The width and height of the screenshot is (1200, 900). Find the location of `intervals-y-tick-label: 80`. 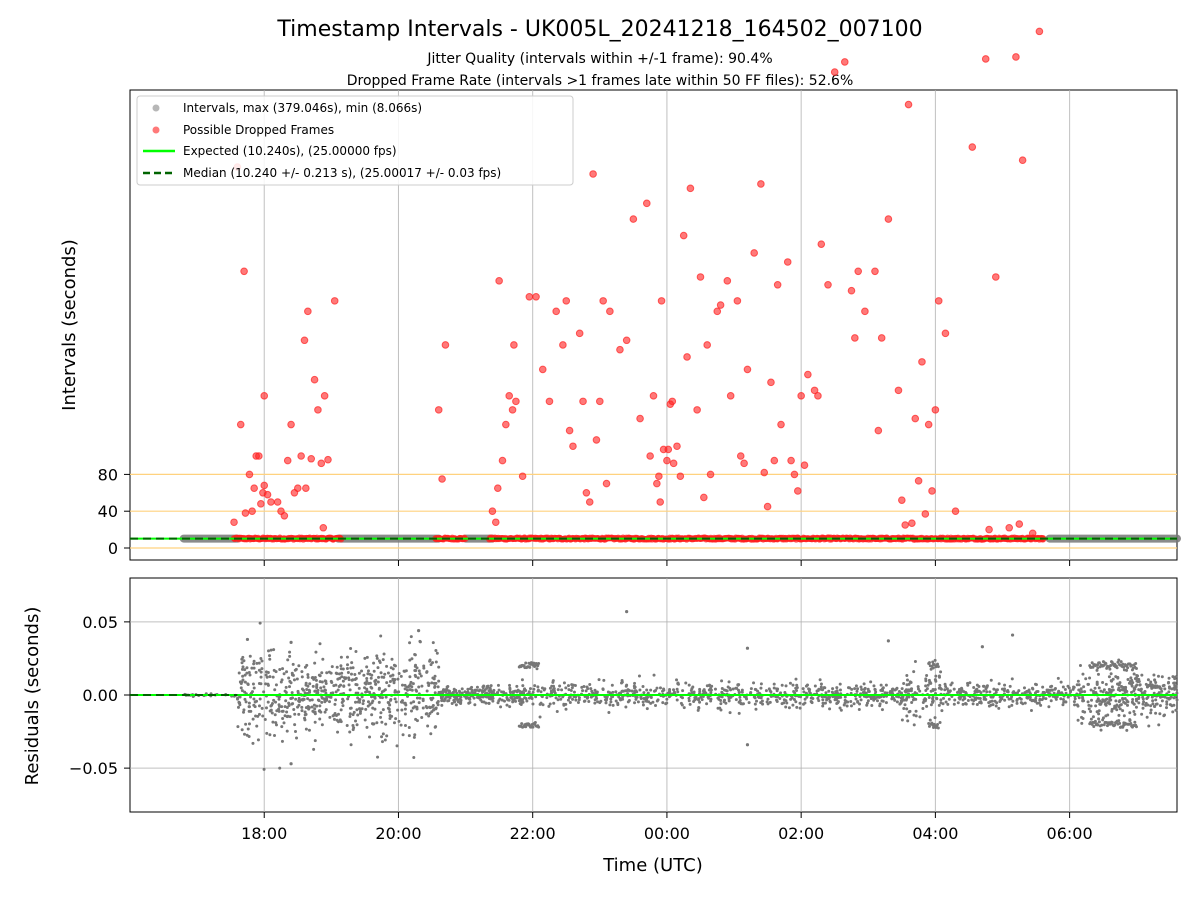

intervals-y-tick-label: 80 is located at coordinates (108, 474).